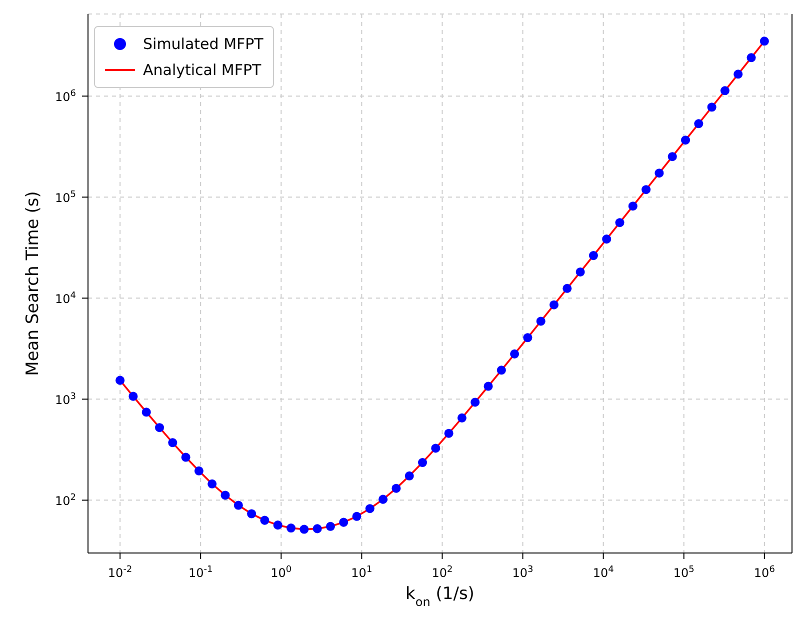 The width and height of the screenshot is (803, 618). What do you see at coordinates (120, 572) in the screenshot?
I see `x-tick-label: 10$^{-2}$` at bounding box center [120, 572].